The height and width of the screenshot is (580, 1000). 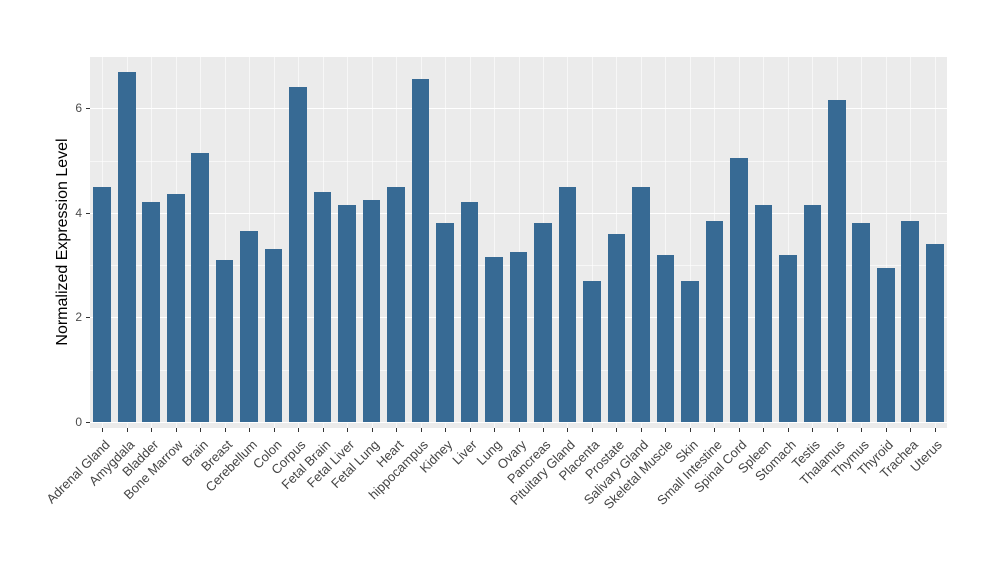 I want to click on bar-ovary, so click(x=518, y=337).